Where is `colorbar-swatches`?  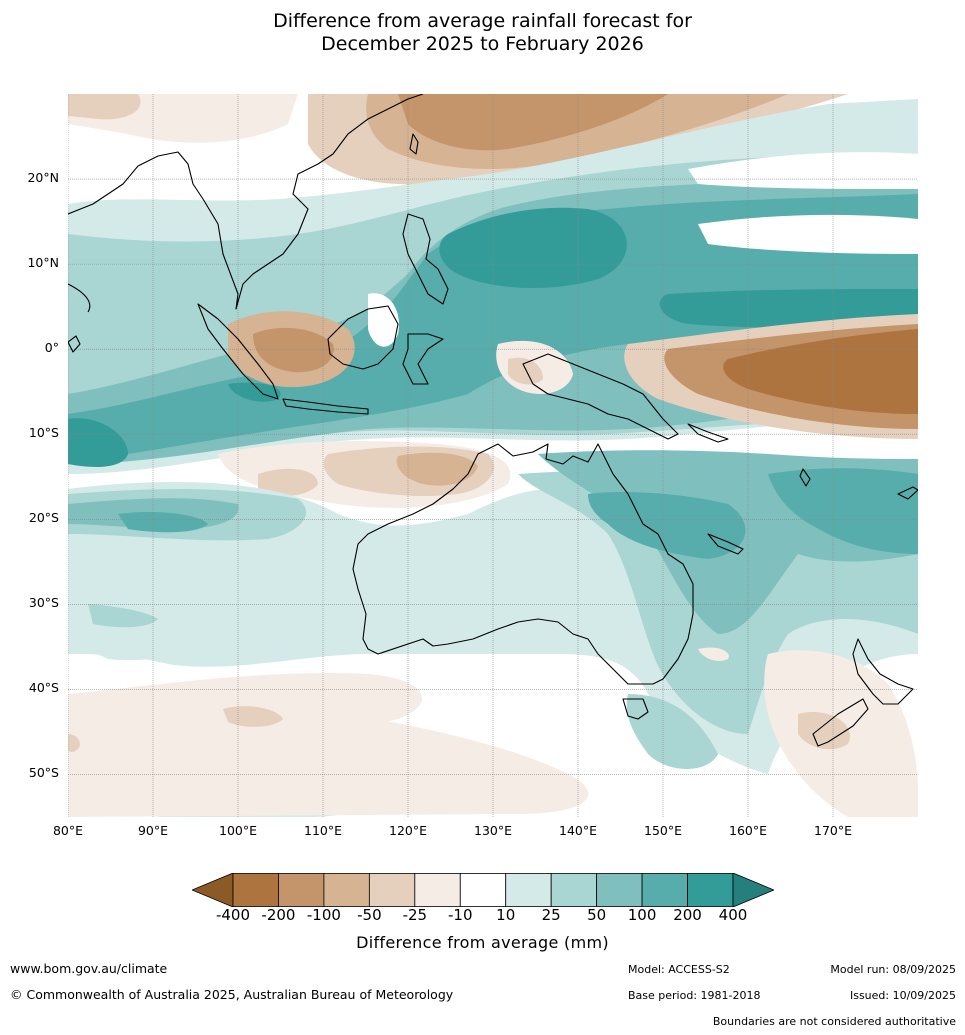
colorbar-swatches is located at coordinates (483, 890).